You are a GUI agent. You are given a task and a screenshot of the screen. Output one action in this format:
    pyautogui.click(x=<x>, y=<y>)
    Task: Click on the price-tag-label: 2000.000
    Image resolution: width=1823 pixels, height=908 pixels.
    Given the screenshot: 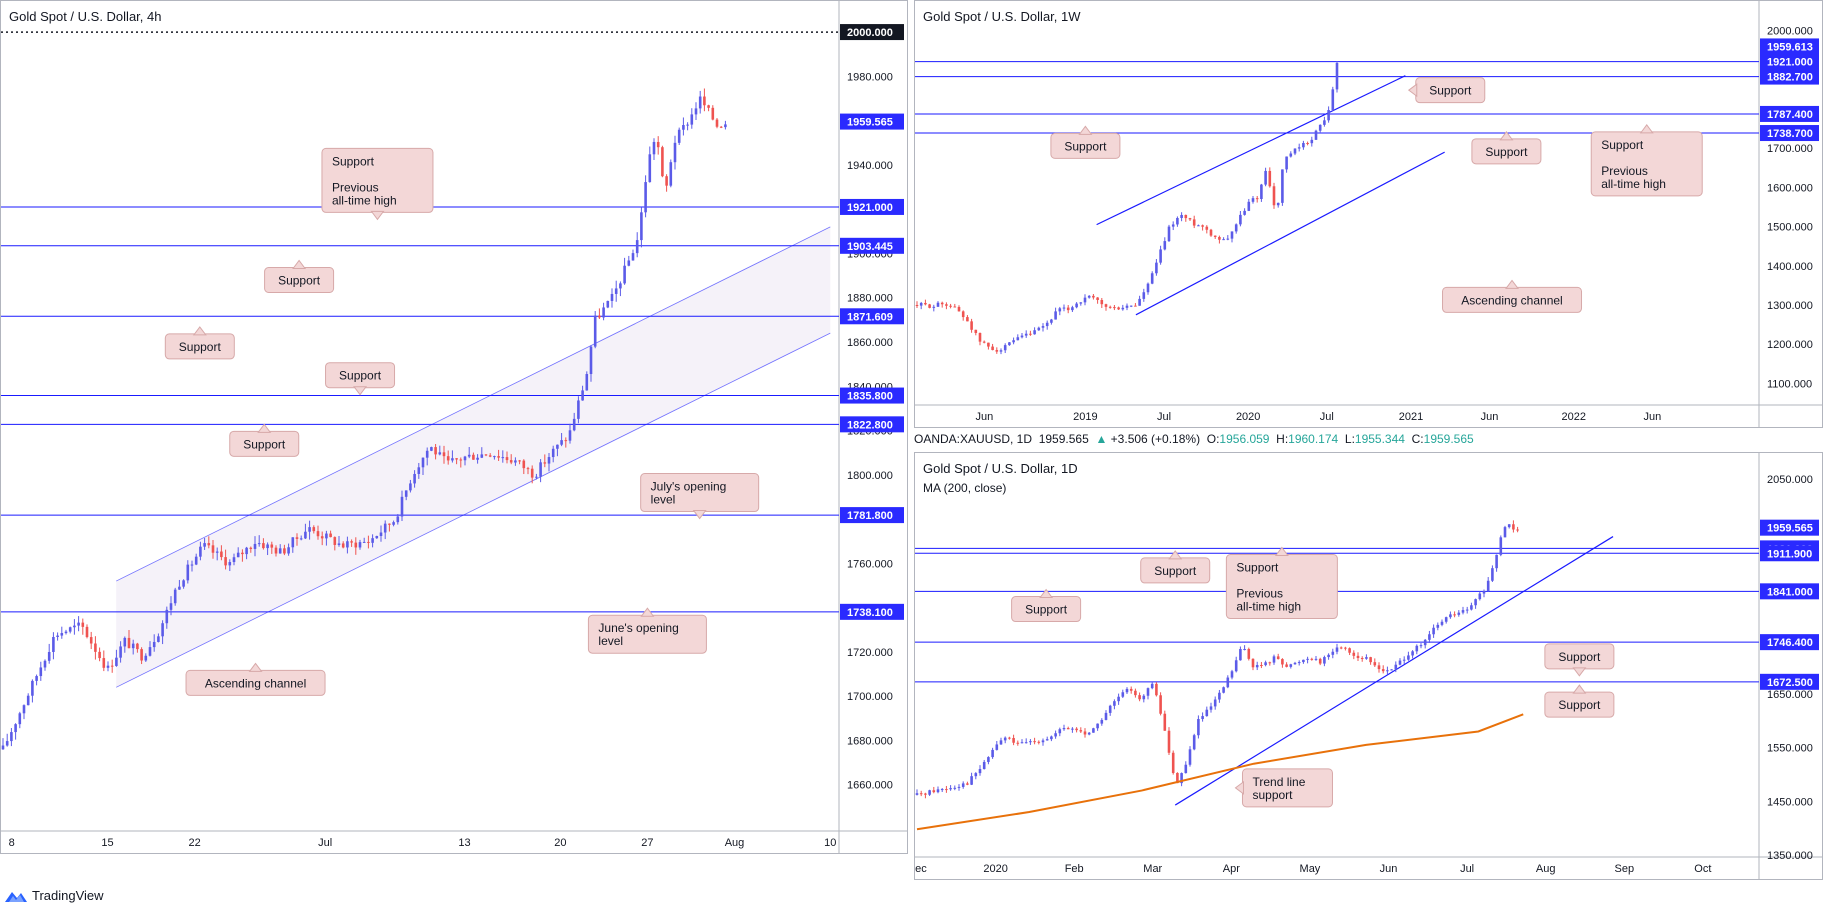 What is the action you would take?
    pyautogui.click(x=870, y=33)
    